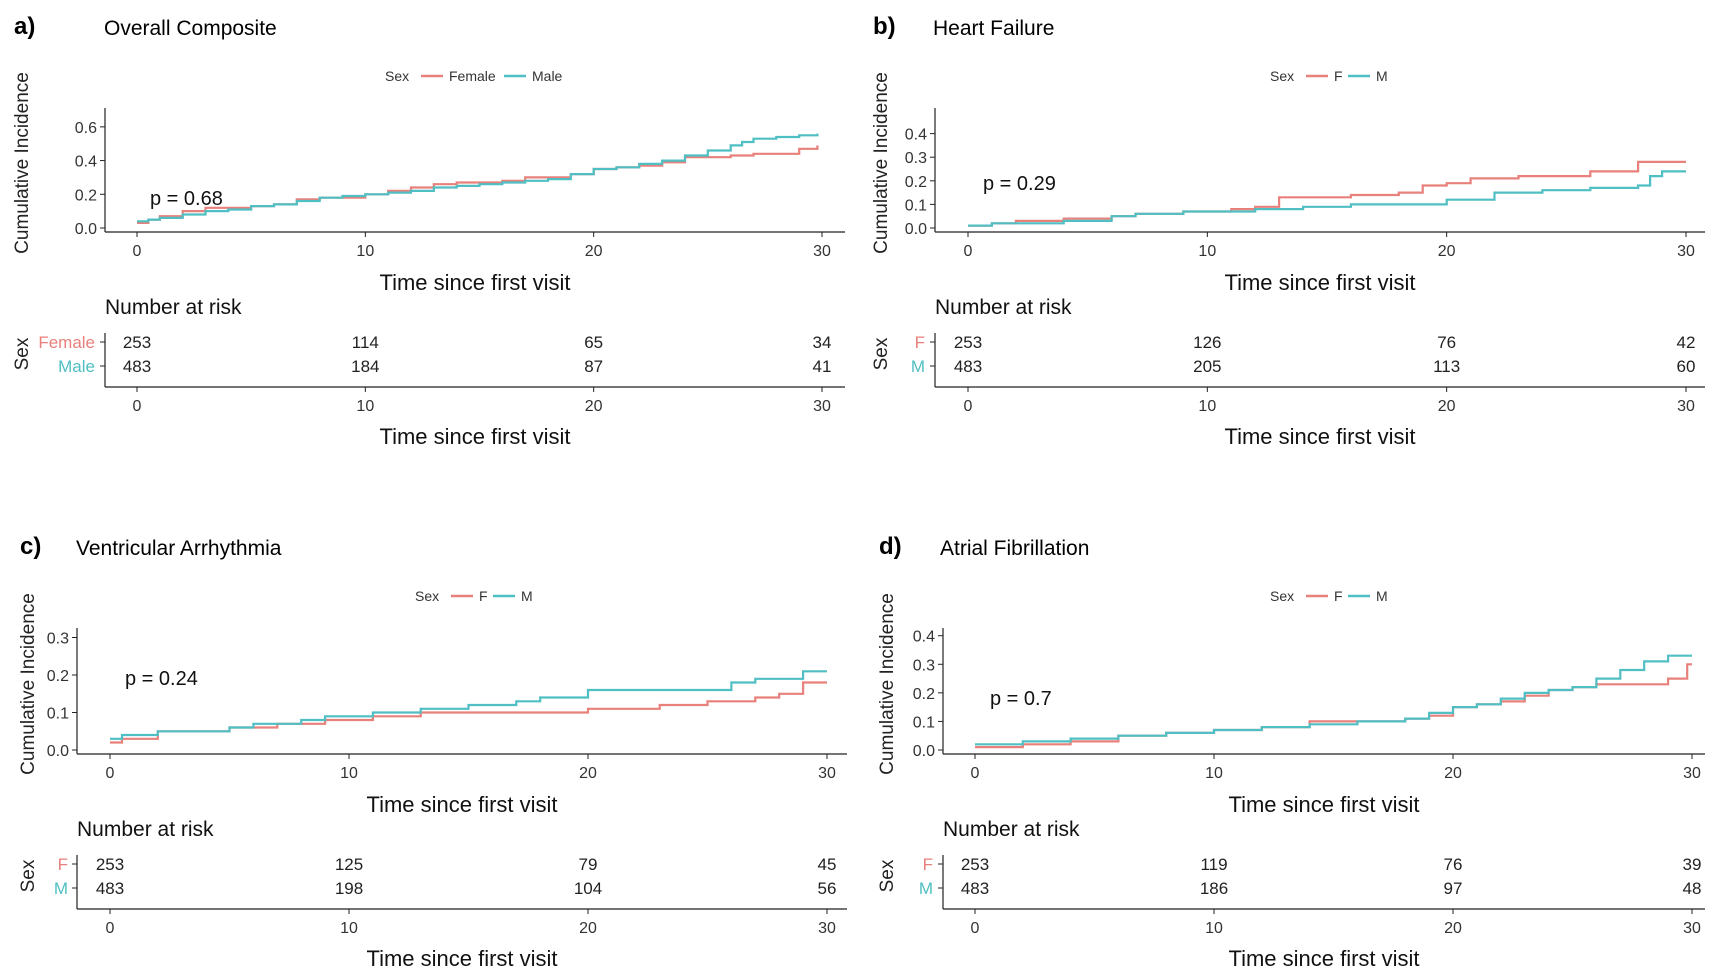 The height and width of the screenshot is (979, 1714). What do you see at coordinates (1446, 366) in the screenshot?
I see `risk-count: 113` at bounding box center [1446, 366].